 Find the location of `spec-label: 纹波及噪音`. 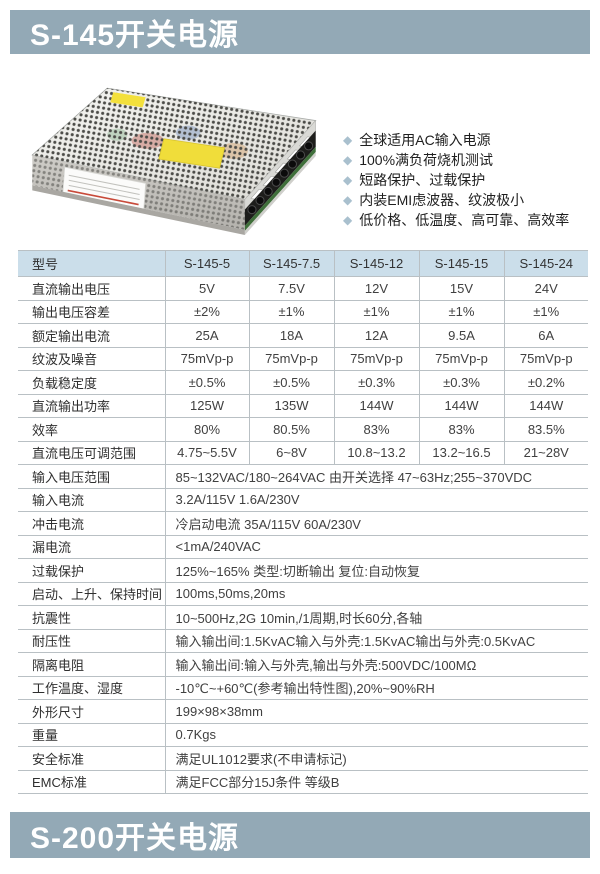

spec-label: 纹波及噪音 is located at coordinates (92, 358).